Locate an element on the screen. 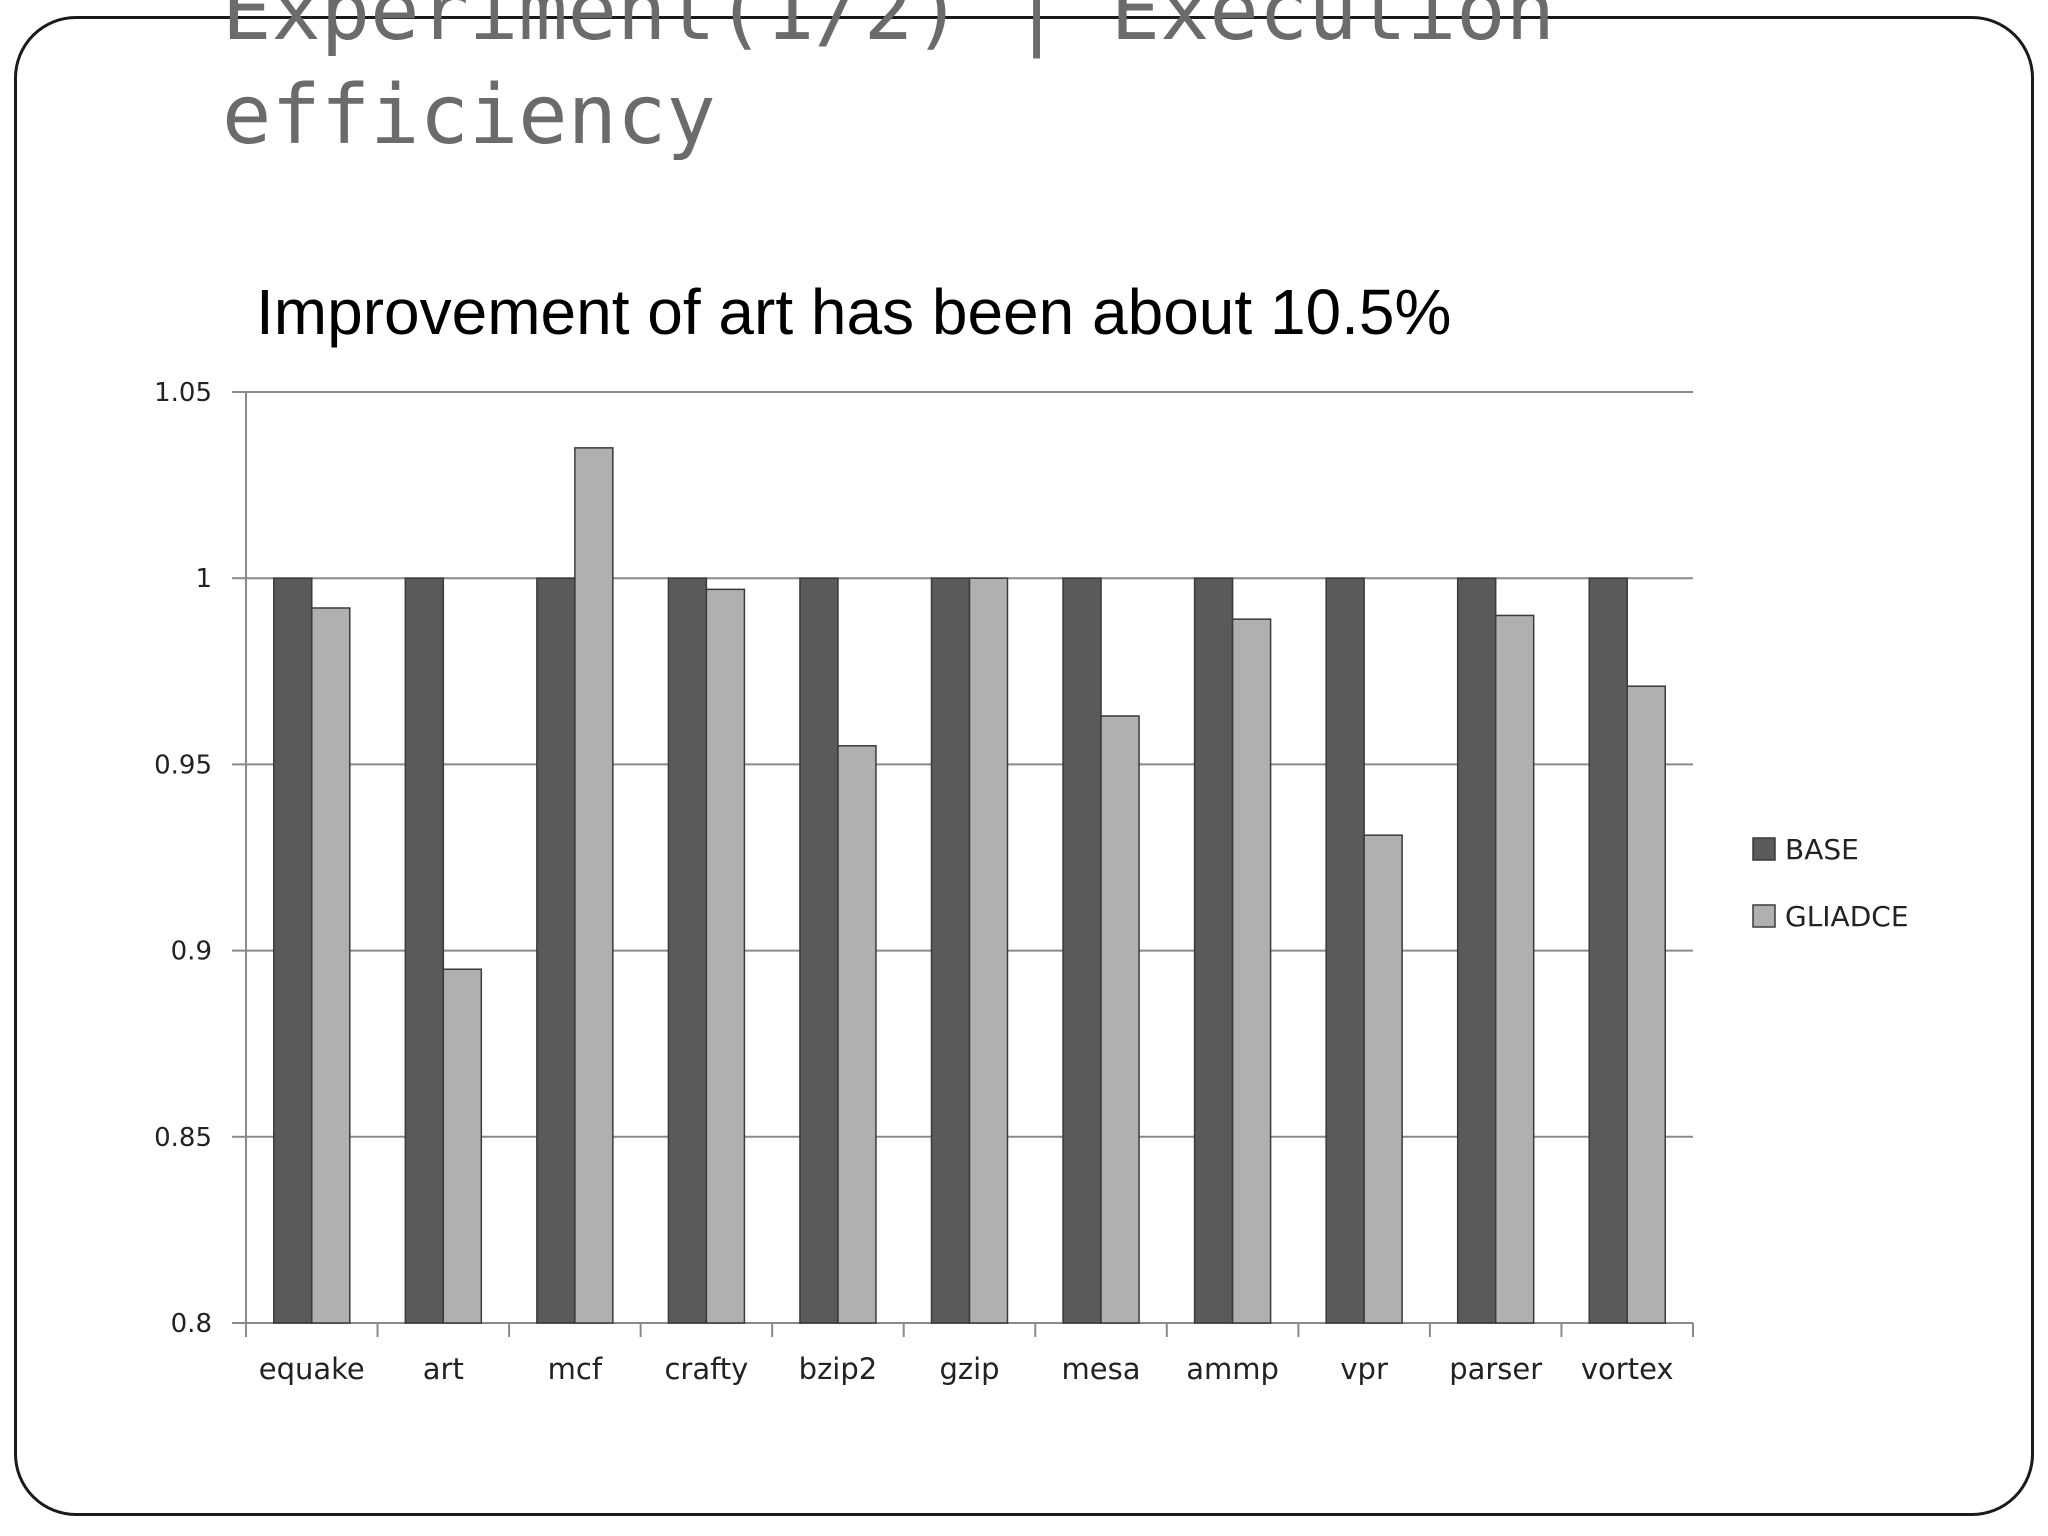 Image resolution: width=2048 pixels, height=1536 pixels. bar-gliadce-vortex is located at coordinates (1646, 1004).